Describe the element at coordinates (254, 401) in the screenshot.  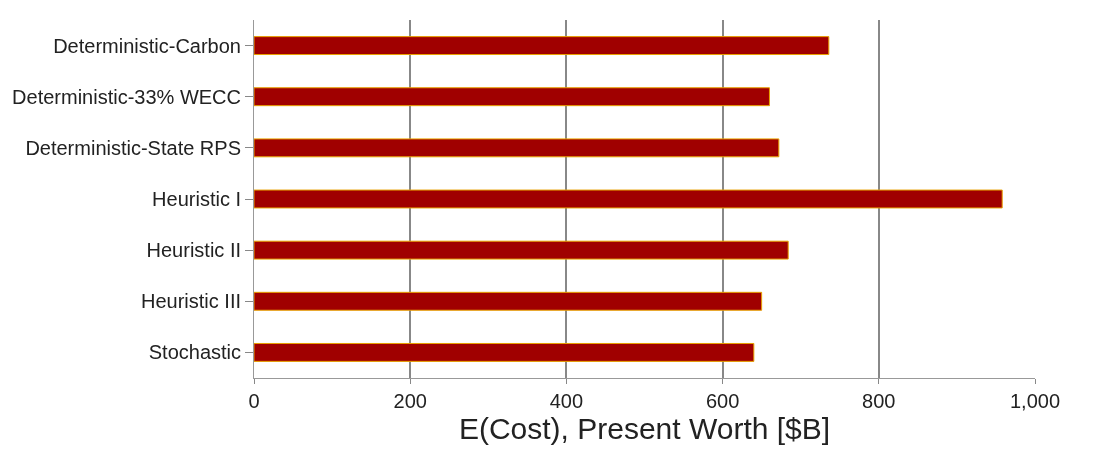
I see `x-tick-label: 0` at that location.